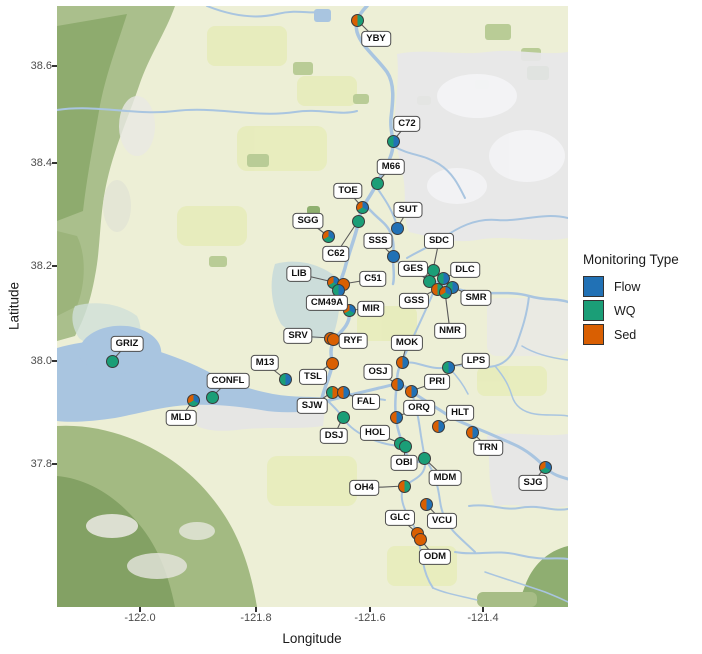  Describe the element at coordinates (41, 66) in the screenshot. I see `y-axis-tick-label: 38.6` at that location.